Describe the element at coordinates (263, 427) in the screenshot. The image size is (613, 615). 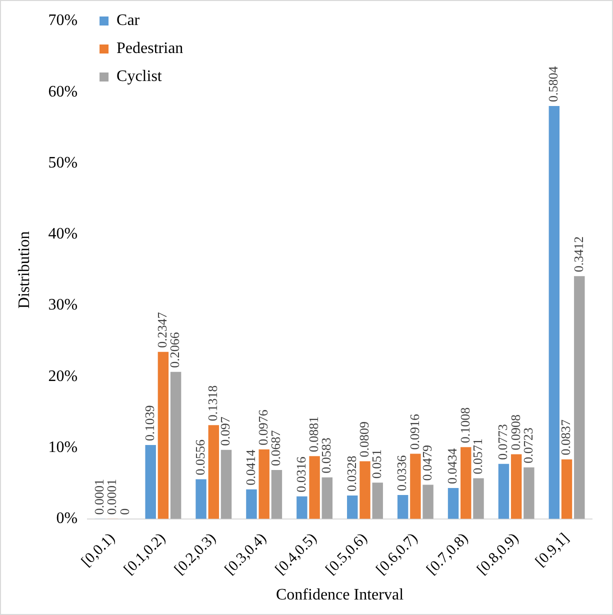
I see `data-label: 0.0976` at that location.